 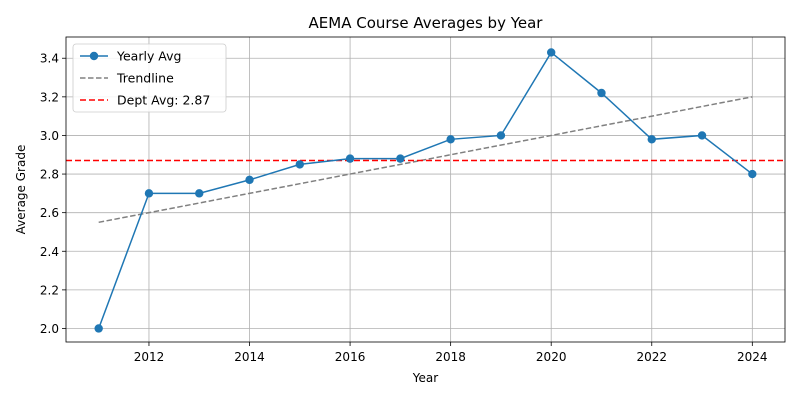 What do you see at coordinates (249, 357) in the screenshot?
I see `x-tick-label: 2014` at bounding box center [249, 357].